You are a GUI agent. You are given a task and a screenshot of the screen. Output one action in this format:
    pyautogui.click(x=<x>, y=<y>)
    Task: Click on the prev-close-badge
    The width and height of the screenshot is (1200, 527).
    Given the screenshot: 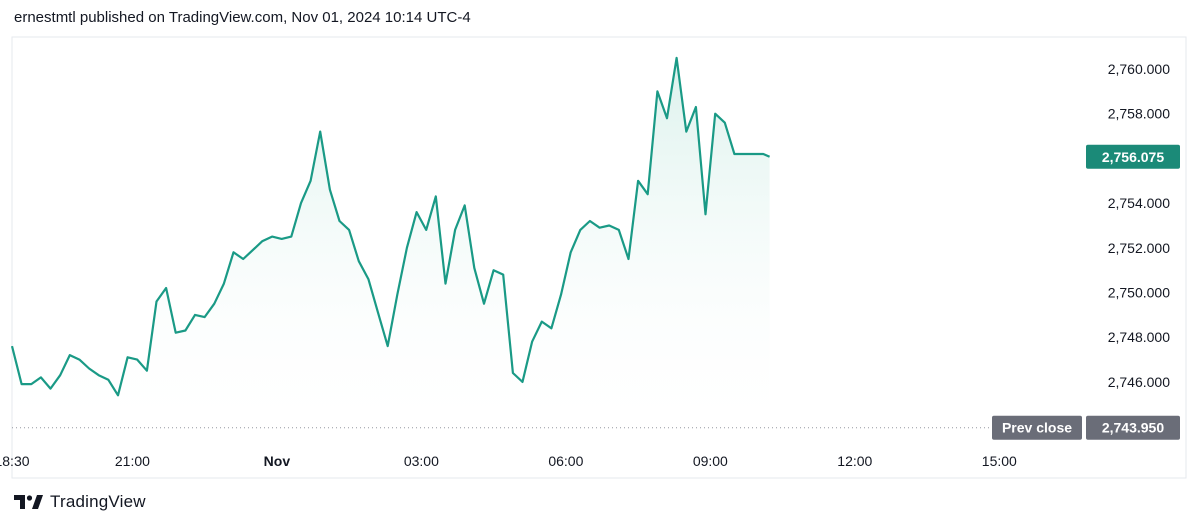 What is the action you would take?
    pyautogui.click(x=1133, y=427)
    